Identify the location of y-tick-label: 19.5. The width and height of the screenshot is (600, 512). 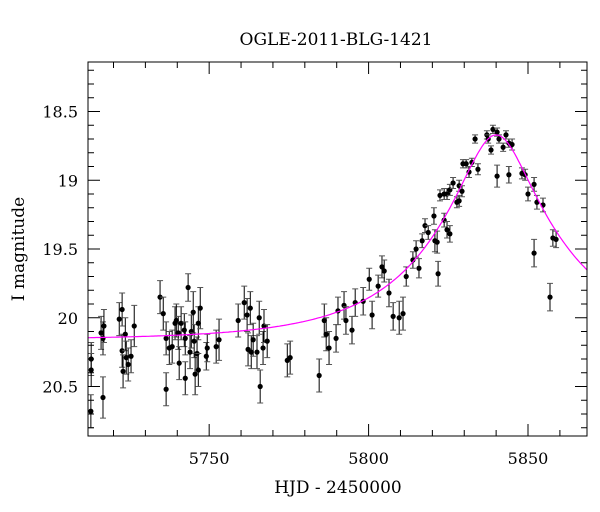
(60, 249).